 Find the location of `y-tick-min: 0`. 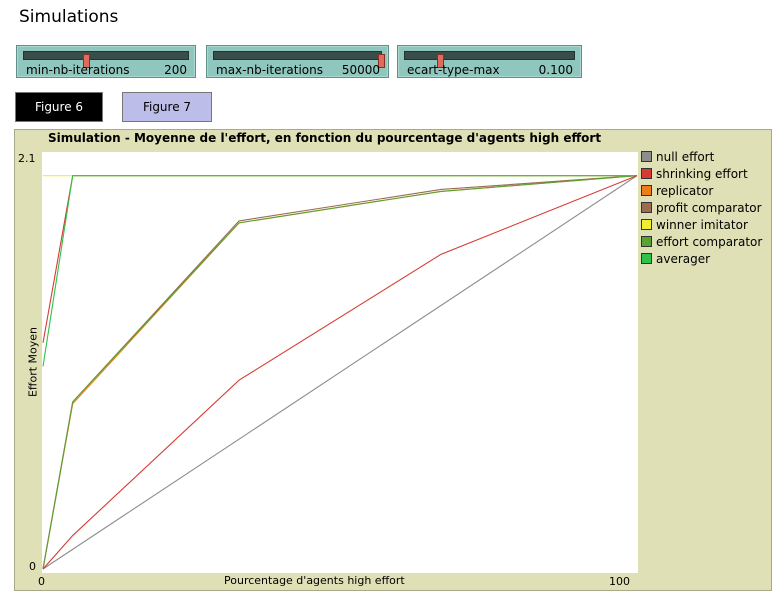

y-tick-min: 0 is located at coordinates (32, 566).